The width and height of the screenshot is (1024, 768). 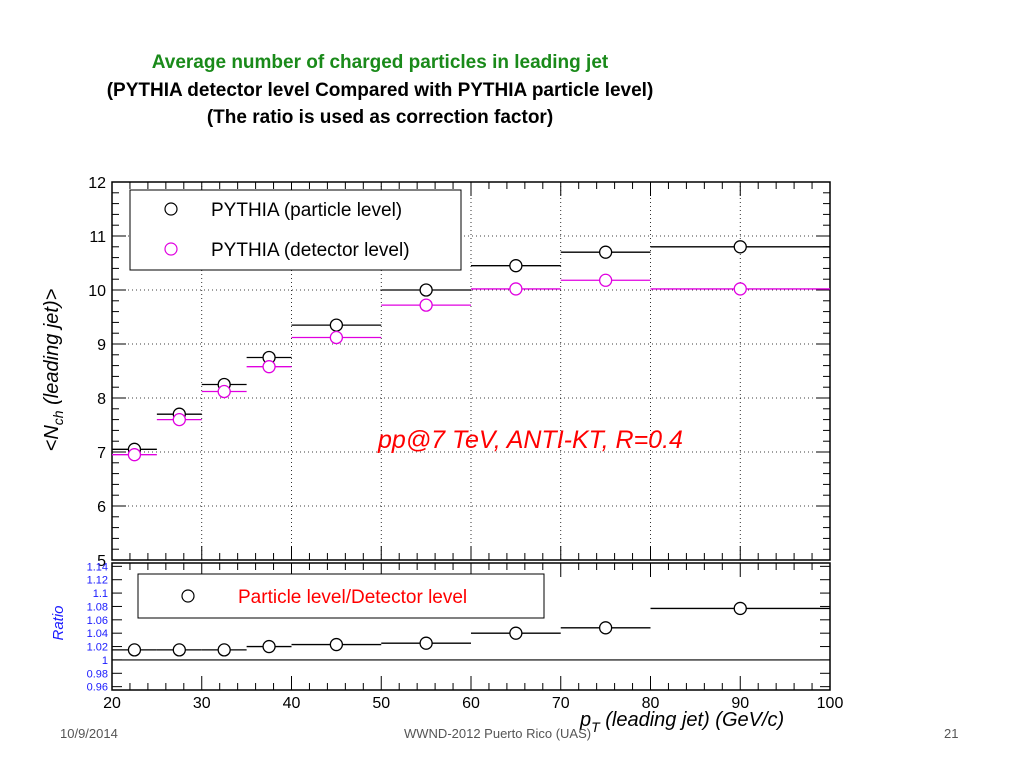 I want to click on y-tick-label: 7, so click(x=101, y=453).